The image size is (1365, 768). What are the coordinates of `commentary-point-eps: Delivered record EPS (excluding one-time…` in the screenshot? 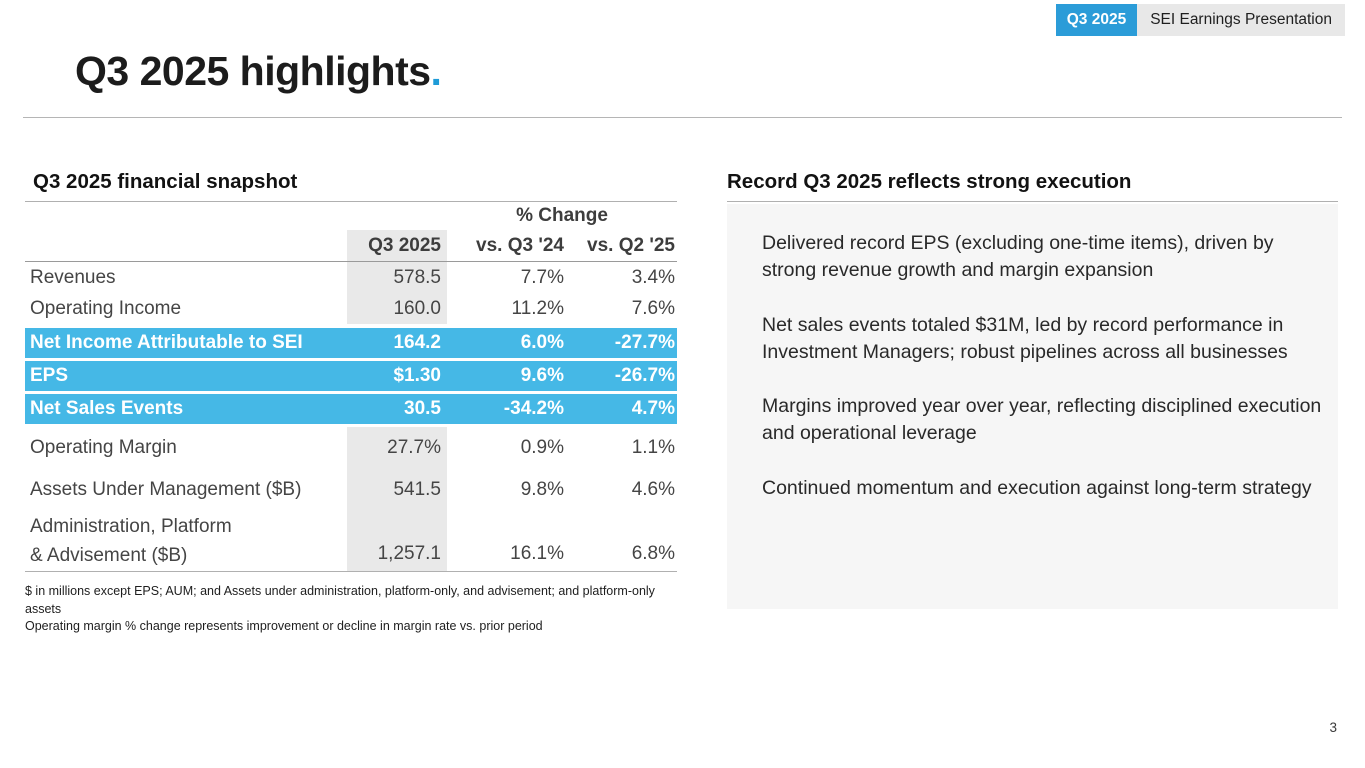 It's located at (1018, 257).